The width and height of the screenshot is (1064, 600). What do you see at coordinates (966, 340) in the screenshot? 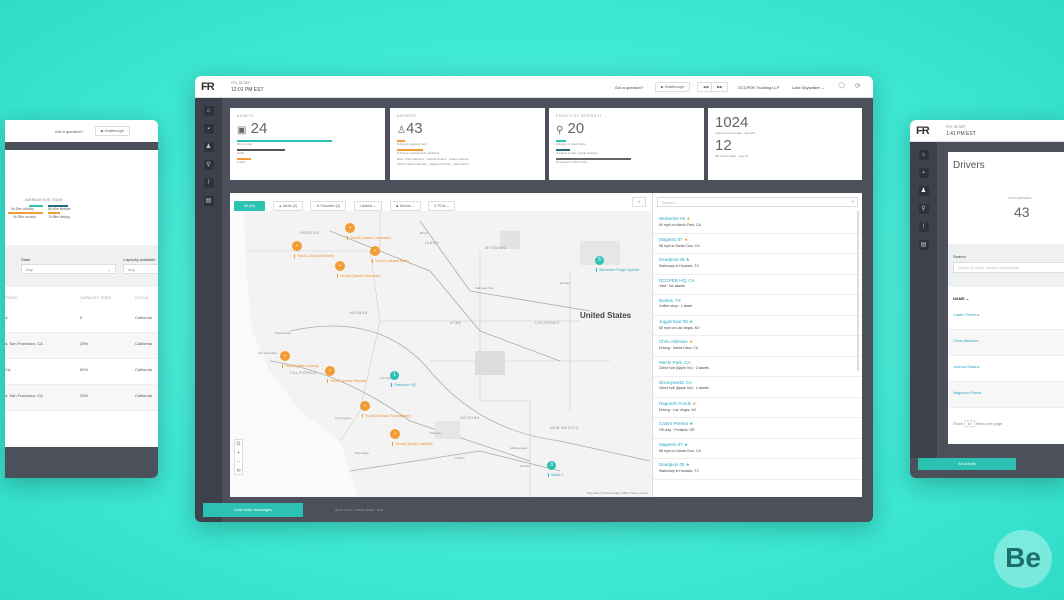
I see `driver-name-link: Chris Atkinson` at bounding box center [966, 340].